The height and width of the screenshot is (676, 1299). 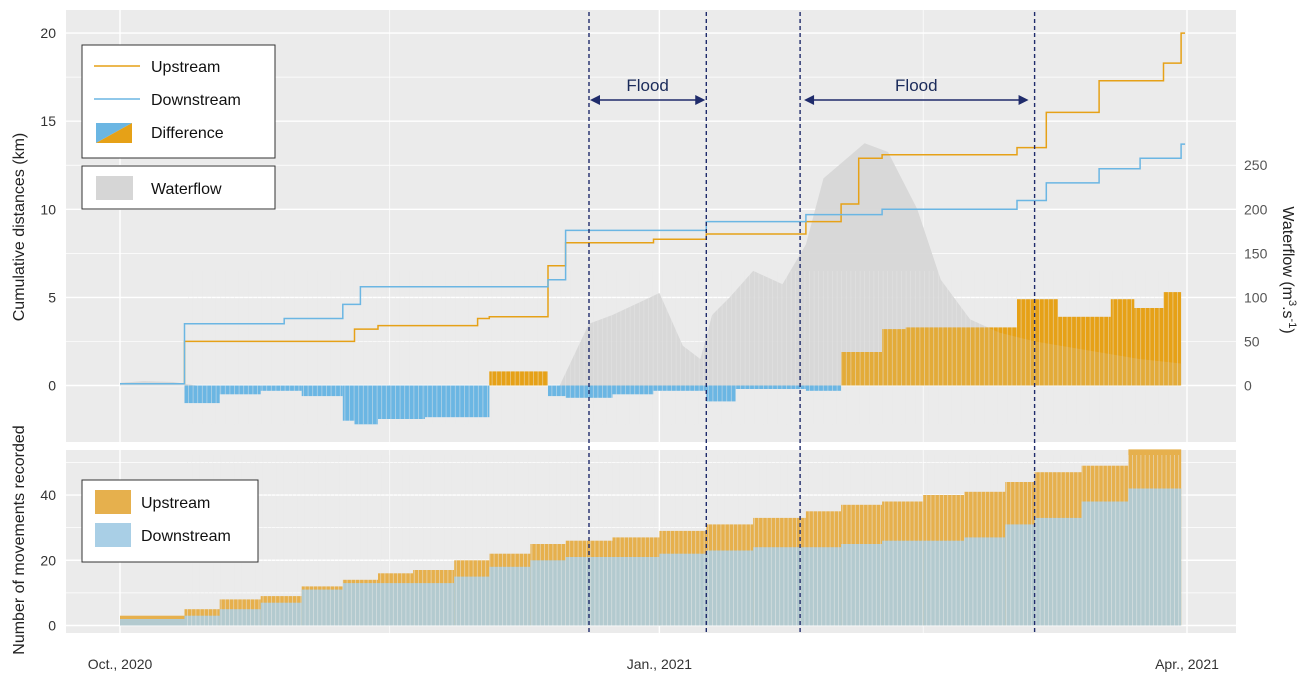 I want to click on bottom-y-tick-1: 20, so click(x=48, y=560).